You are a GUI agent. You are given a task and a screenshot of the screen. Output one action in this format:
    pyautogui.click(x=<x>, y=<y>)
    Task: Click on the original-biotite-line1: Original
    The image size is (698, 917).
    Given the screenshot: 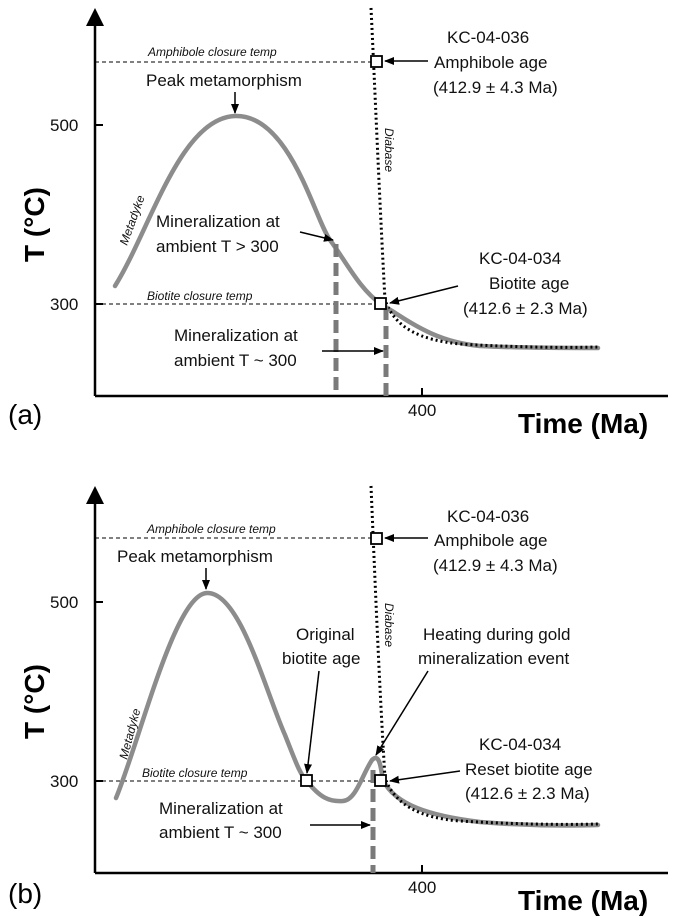 What is the action you would take?
    pyautogui.click(x=325, y=634)
    